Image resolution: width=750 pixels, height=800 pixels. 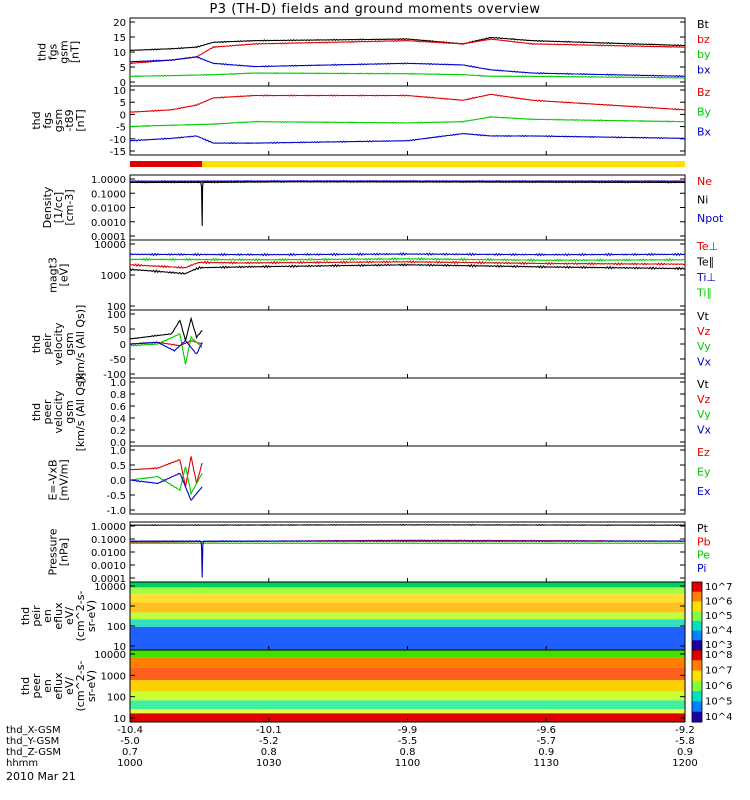 I want to click on y-axis-title: en, so click(x=47, y=686).